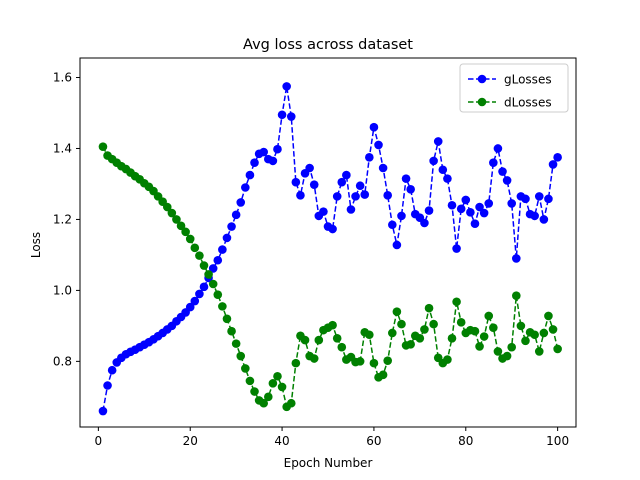 The width and height of the screenshot is (640, 480). Describe the element at coordinates (514, 88) in the screenshot. I see `legend: gLosses dLosses` at that location.